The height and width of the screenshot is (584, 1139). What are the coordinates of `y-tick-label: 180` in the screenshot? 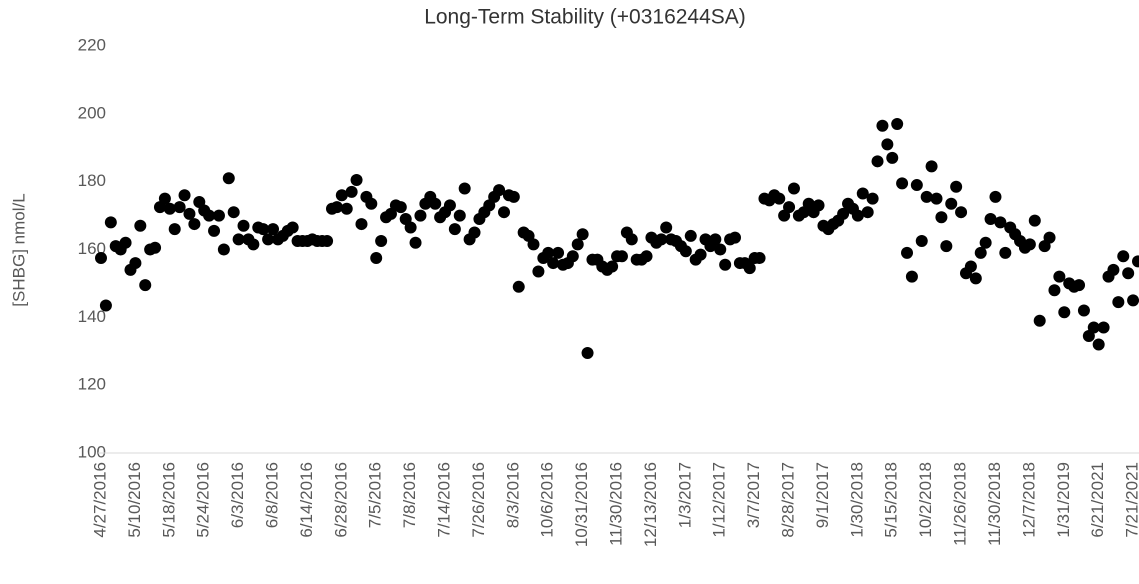 It's located at (92, 180).